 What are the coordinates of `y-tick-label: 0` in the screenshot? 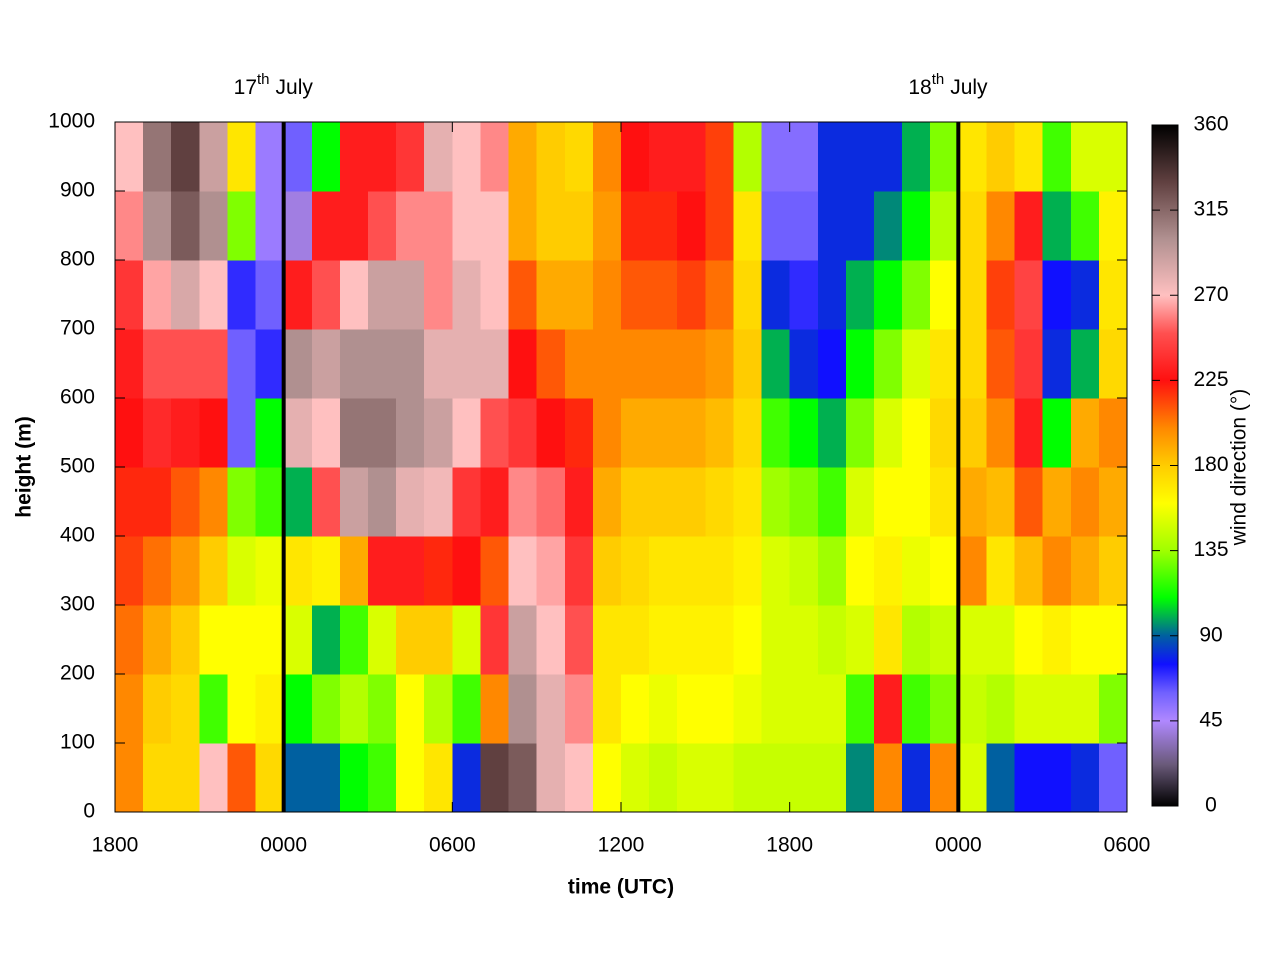 It's located at (89, 811).